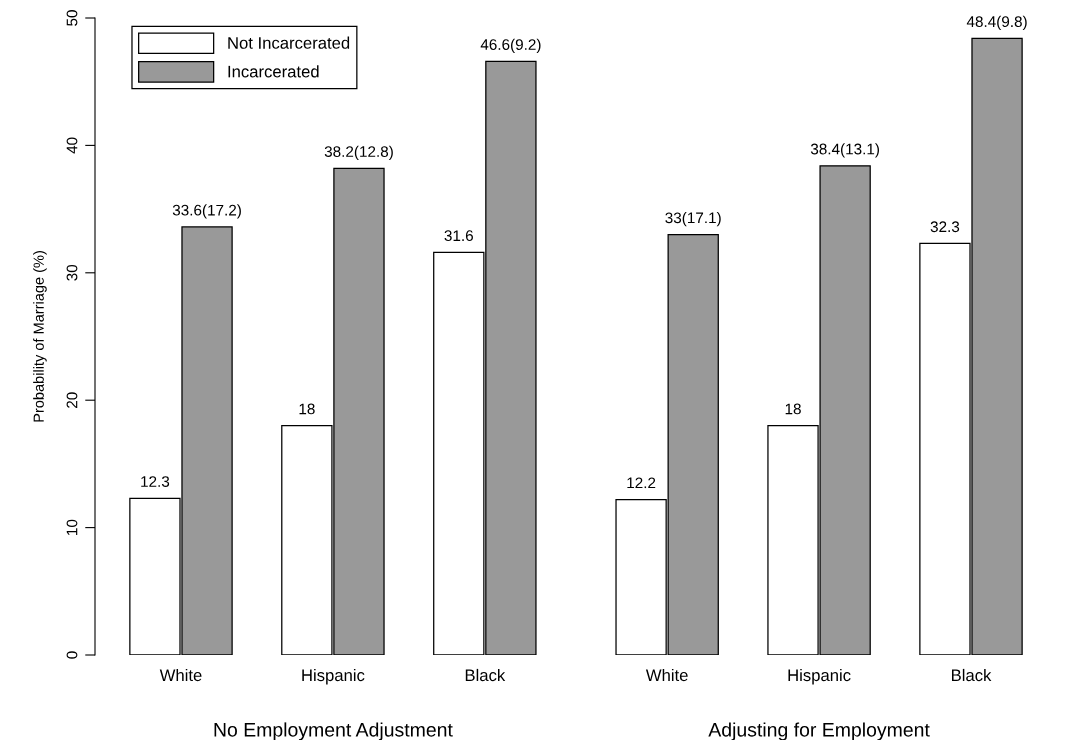 This screenshot has width=1074, height=740. What do you see at coordinates (72, 272) in the screenshot?
I see `y-tick-label: 30` at bounding box center [72, 272].